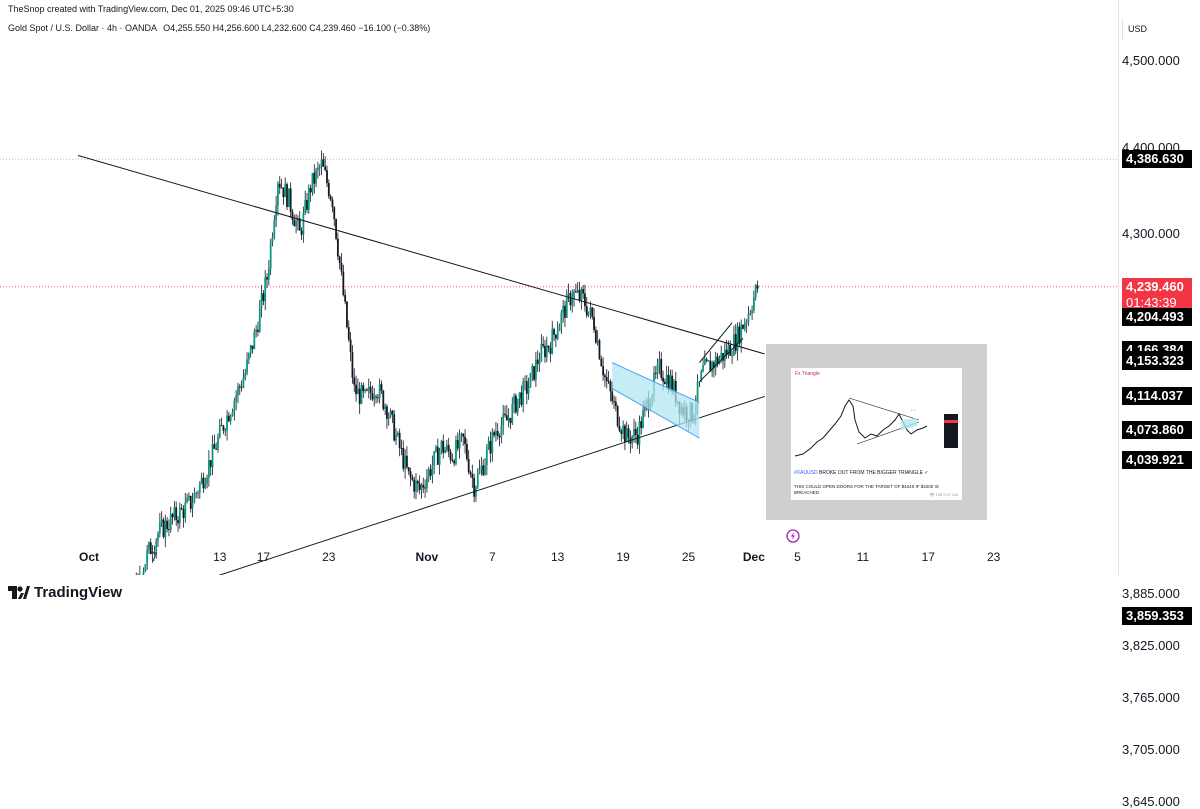  What do you see at coordinates (421, 254) in the screenshot?
I see `trendline-descending-resistance` at bounding box center [421, 254].